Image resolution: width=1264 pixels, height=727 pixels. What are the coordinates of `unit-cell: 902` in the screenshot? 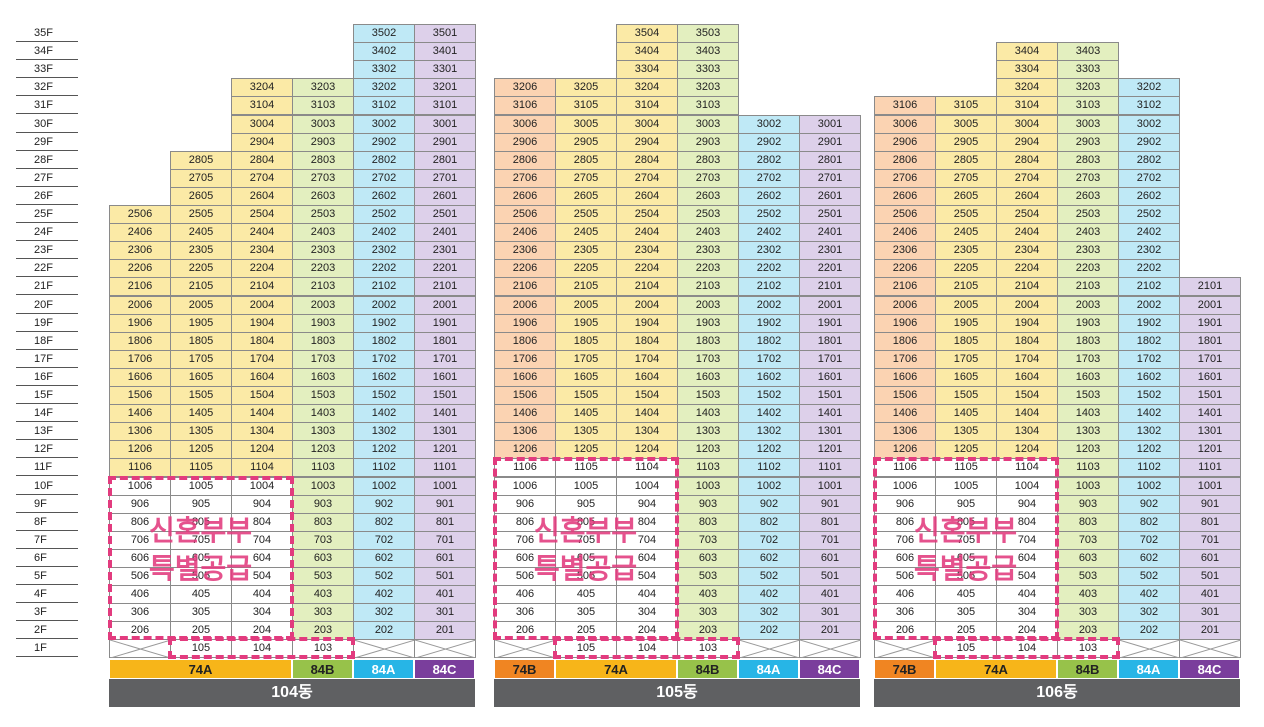 It's located at (384, 504).